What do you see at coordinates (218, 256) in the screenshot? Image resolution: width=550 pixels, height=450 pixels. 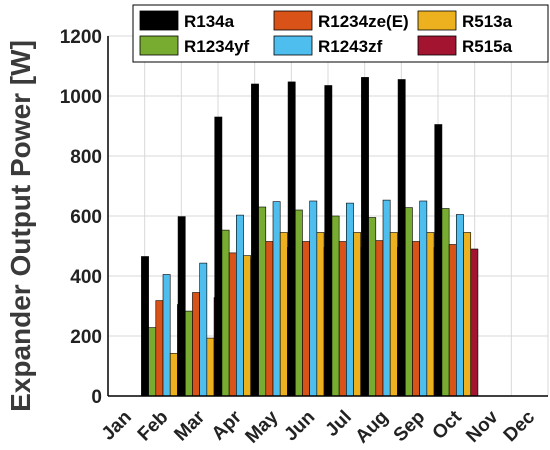 I see `bar-r134a-apr` at bounding box center [218, 256].